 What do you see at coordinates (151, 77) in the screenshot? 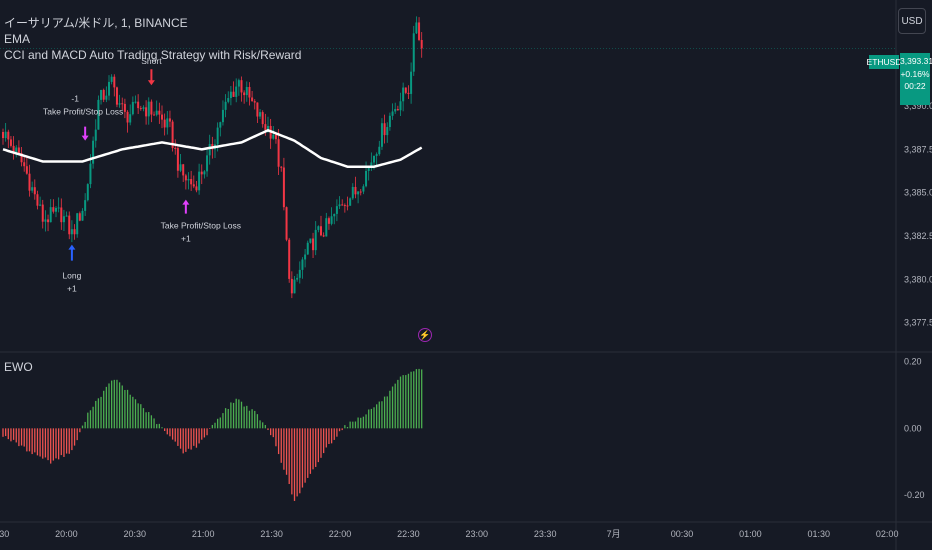
I see `short-entry-arrow` at bounding box center [151, 77].